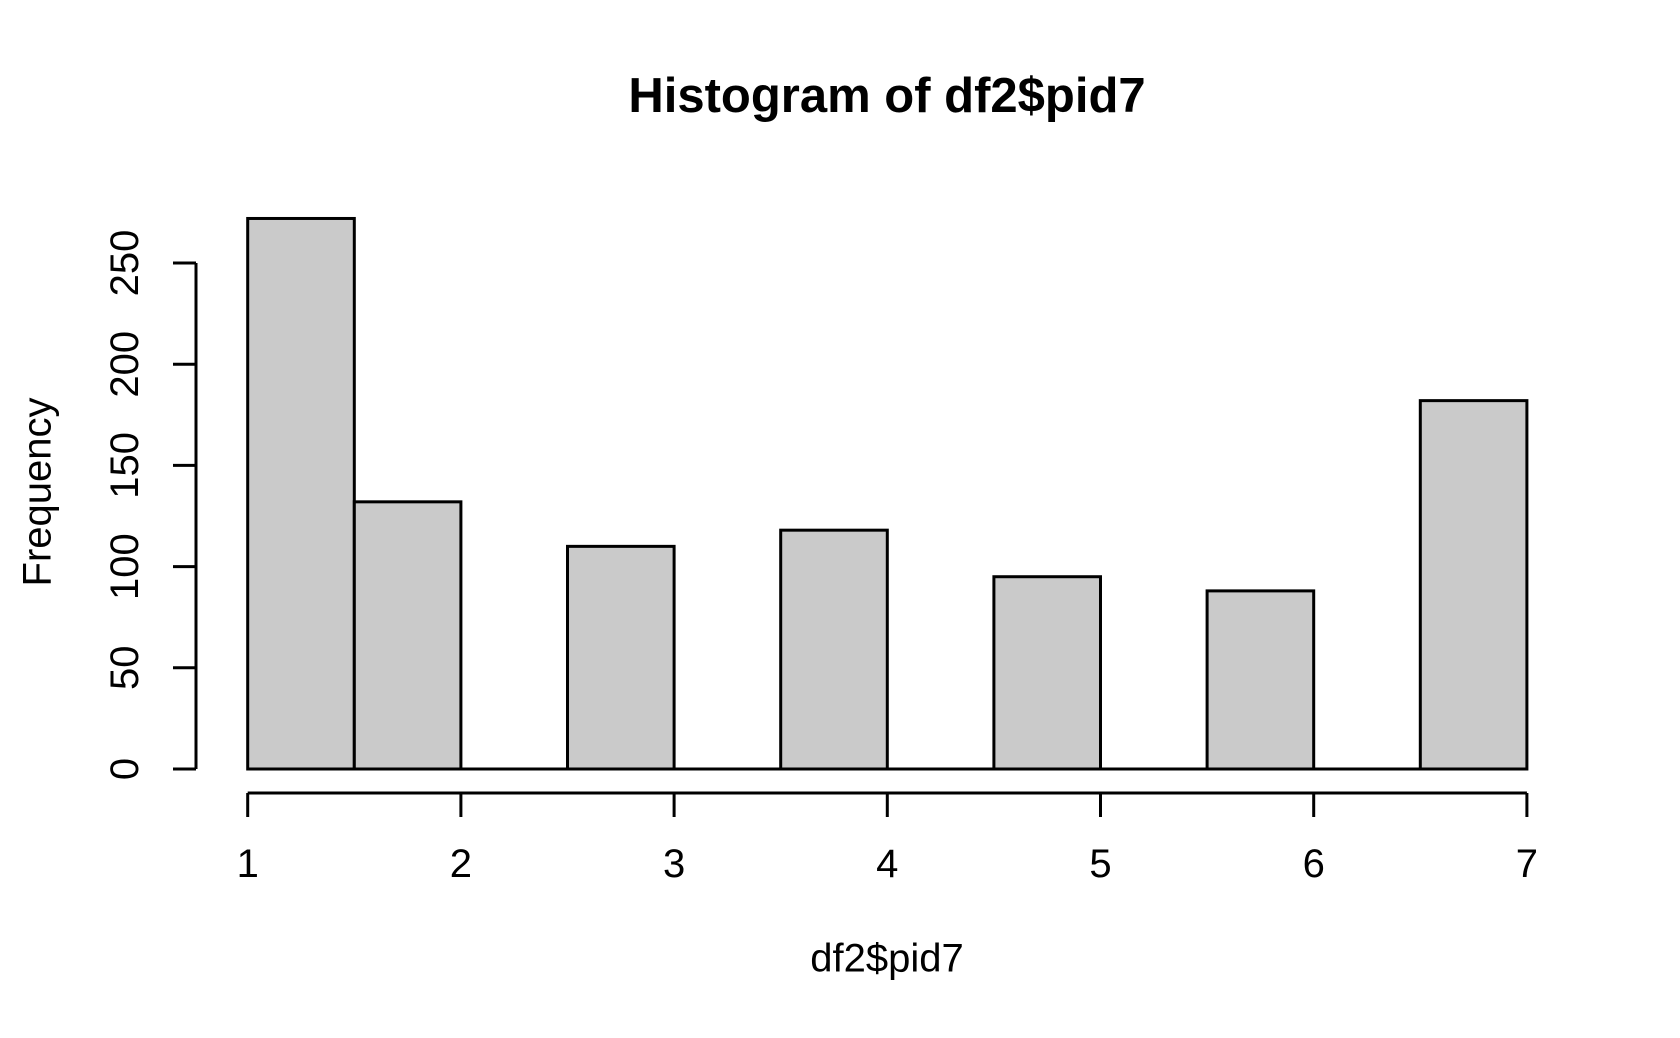 Image resolution: width=1680 pixels, height=1038 pixels. Describe the element at coordinates (887, 864) in the screenshot. I see `x-tick-label: 4` at that location.